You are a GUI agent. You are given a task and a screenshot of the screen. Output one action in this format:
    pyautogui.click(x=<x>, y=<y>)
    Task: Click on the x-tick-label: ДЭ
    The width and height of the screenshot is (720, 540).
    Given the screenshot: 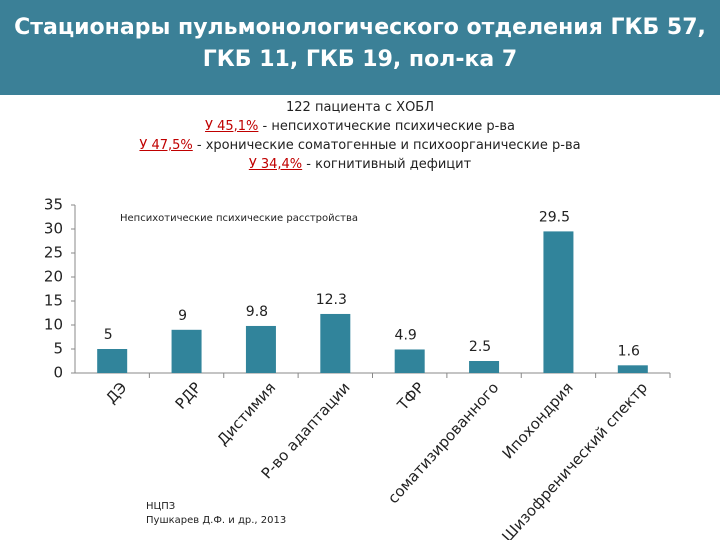 What is the action you would take?
    pyautogui.click(x=116, y=393)
    